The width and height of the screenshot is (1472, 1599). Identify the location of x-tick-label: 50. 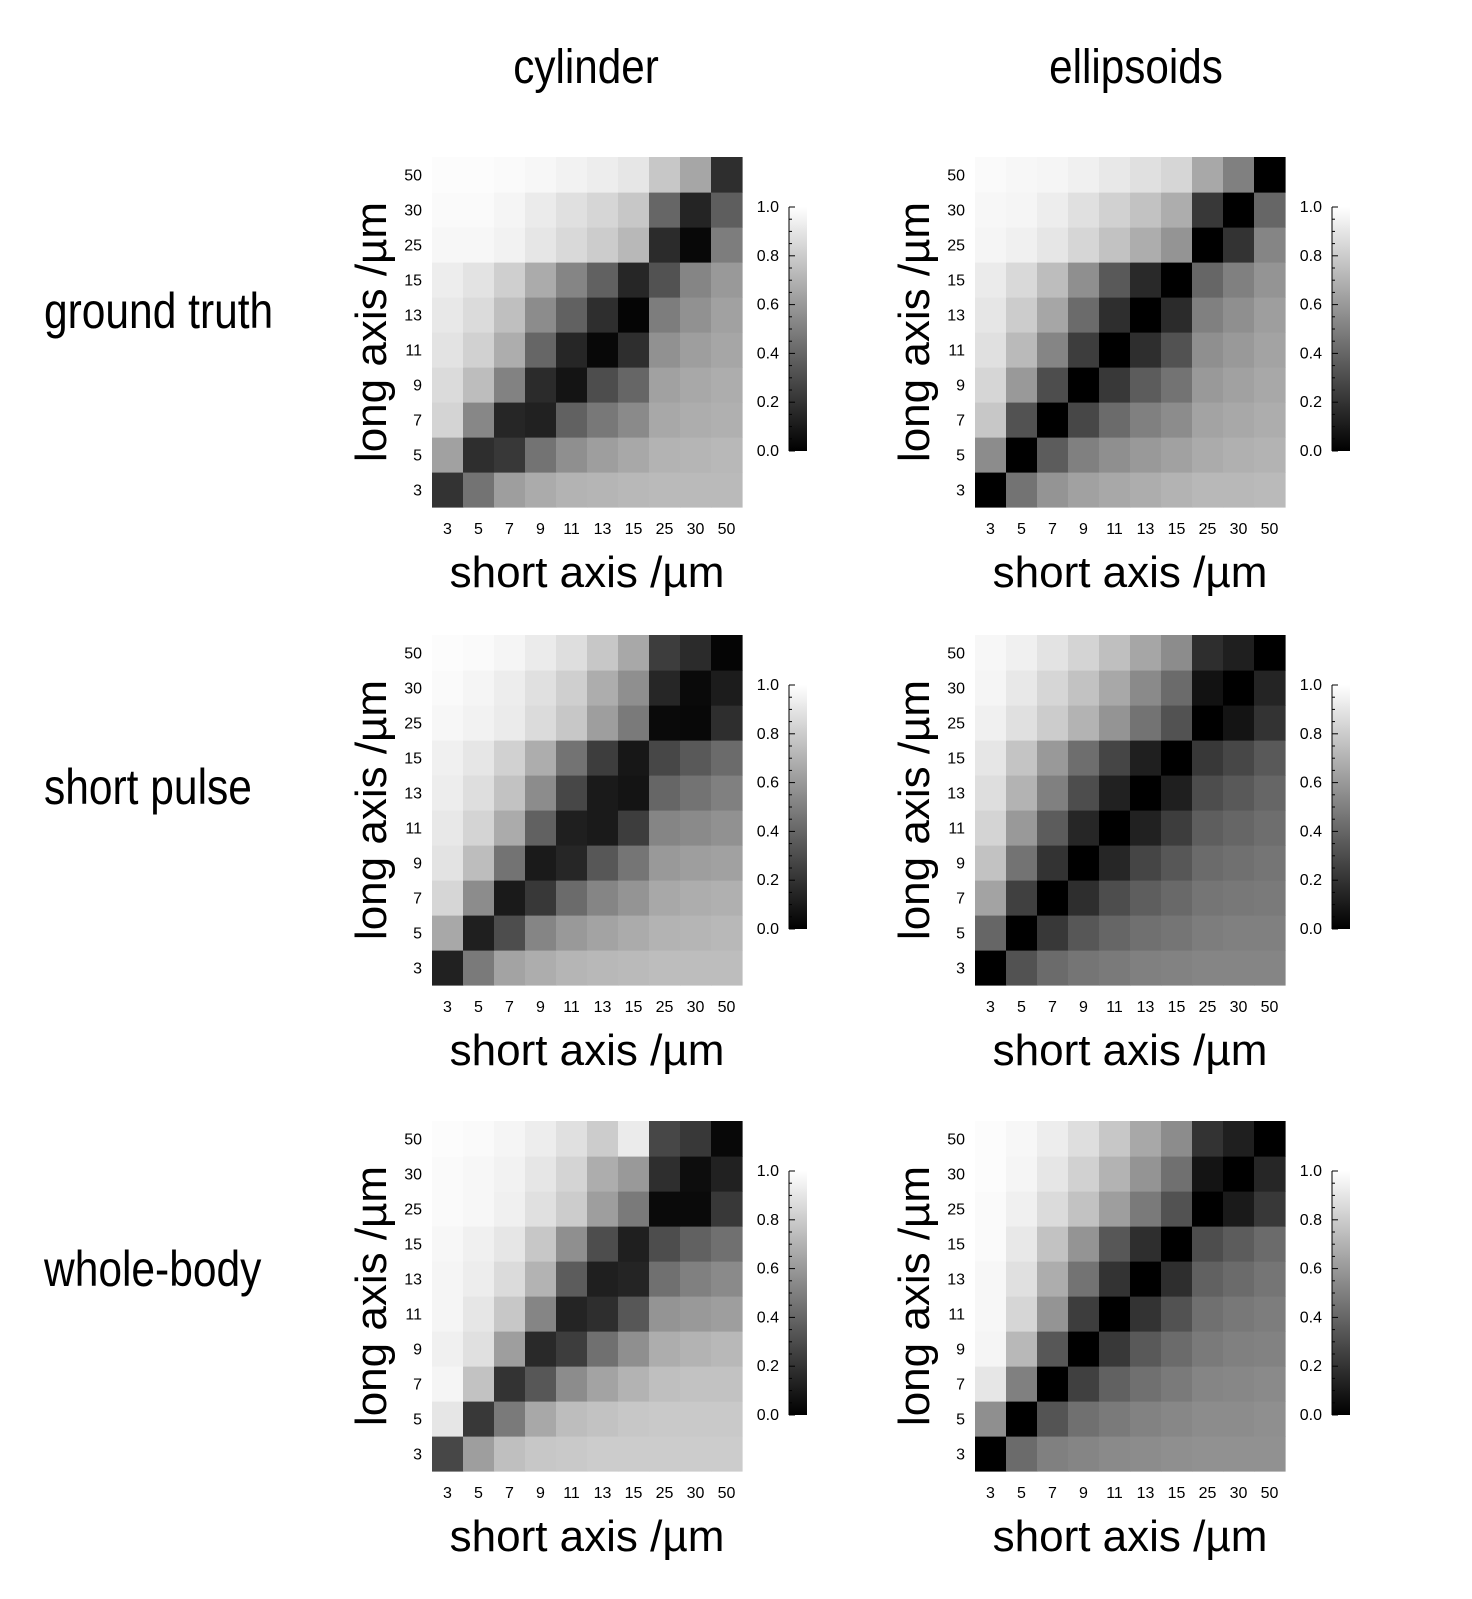
(727, 1007).